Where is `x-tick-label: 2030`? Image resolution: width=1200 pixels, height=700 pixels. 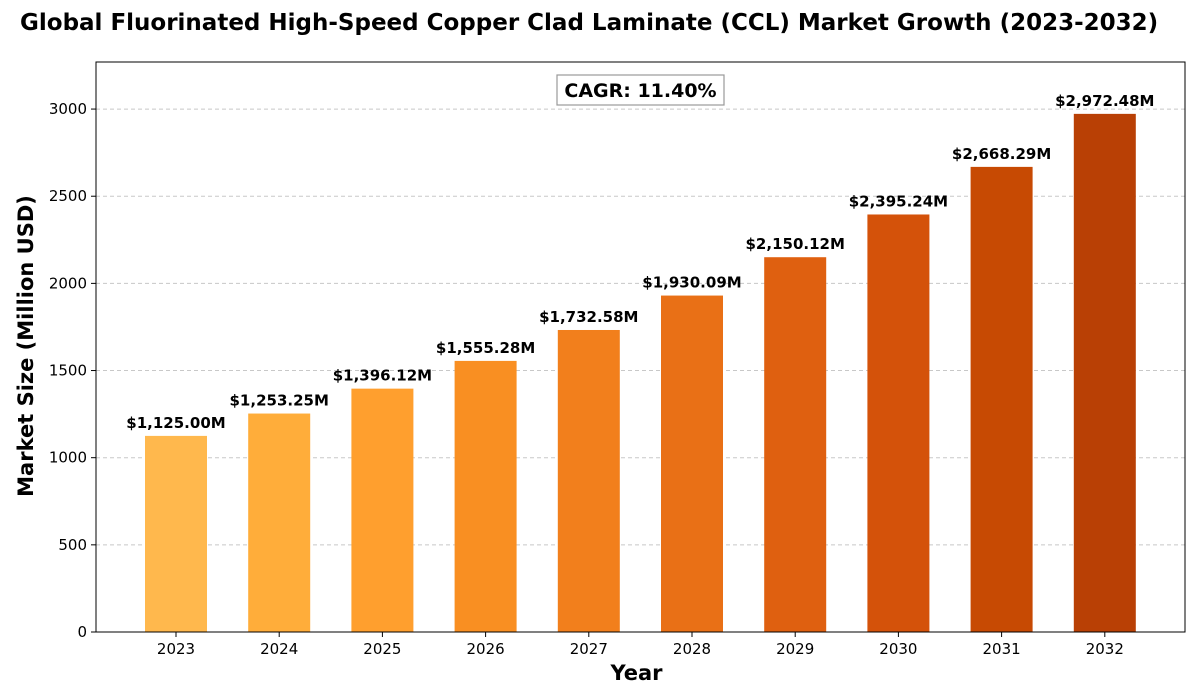 x-tick-label: 2030 is located at coordinates (898, 649).